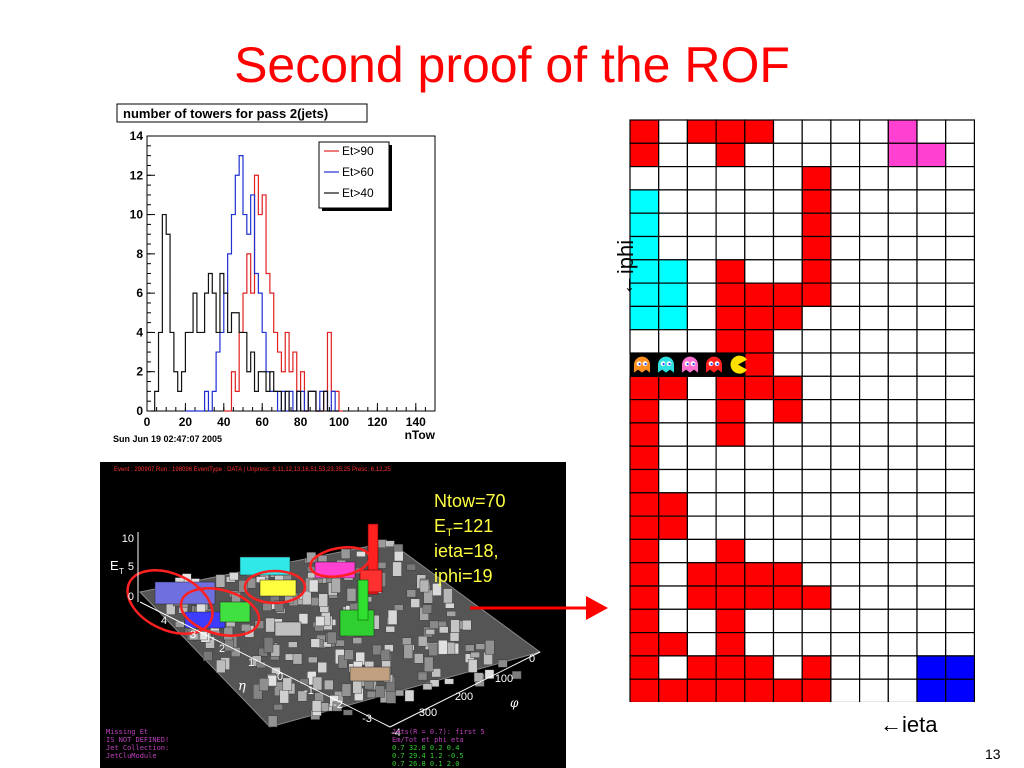  I want to click on eta-tick-label: 1, so click(251, 663).